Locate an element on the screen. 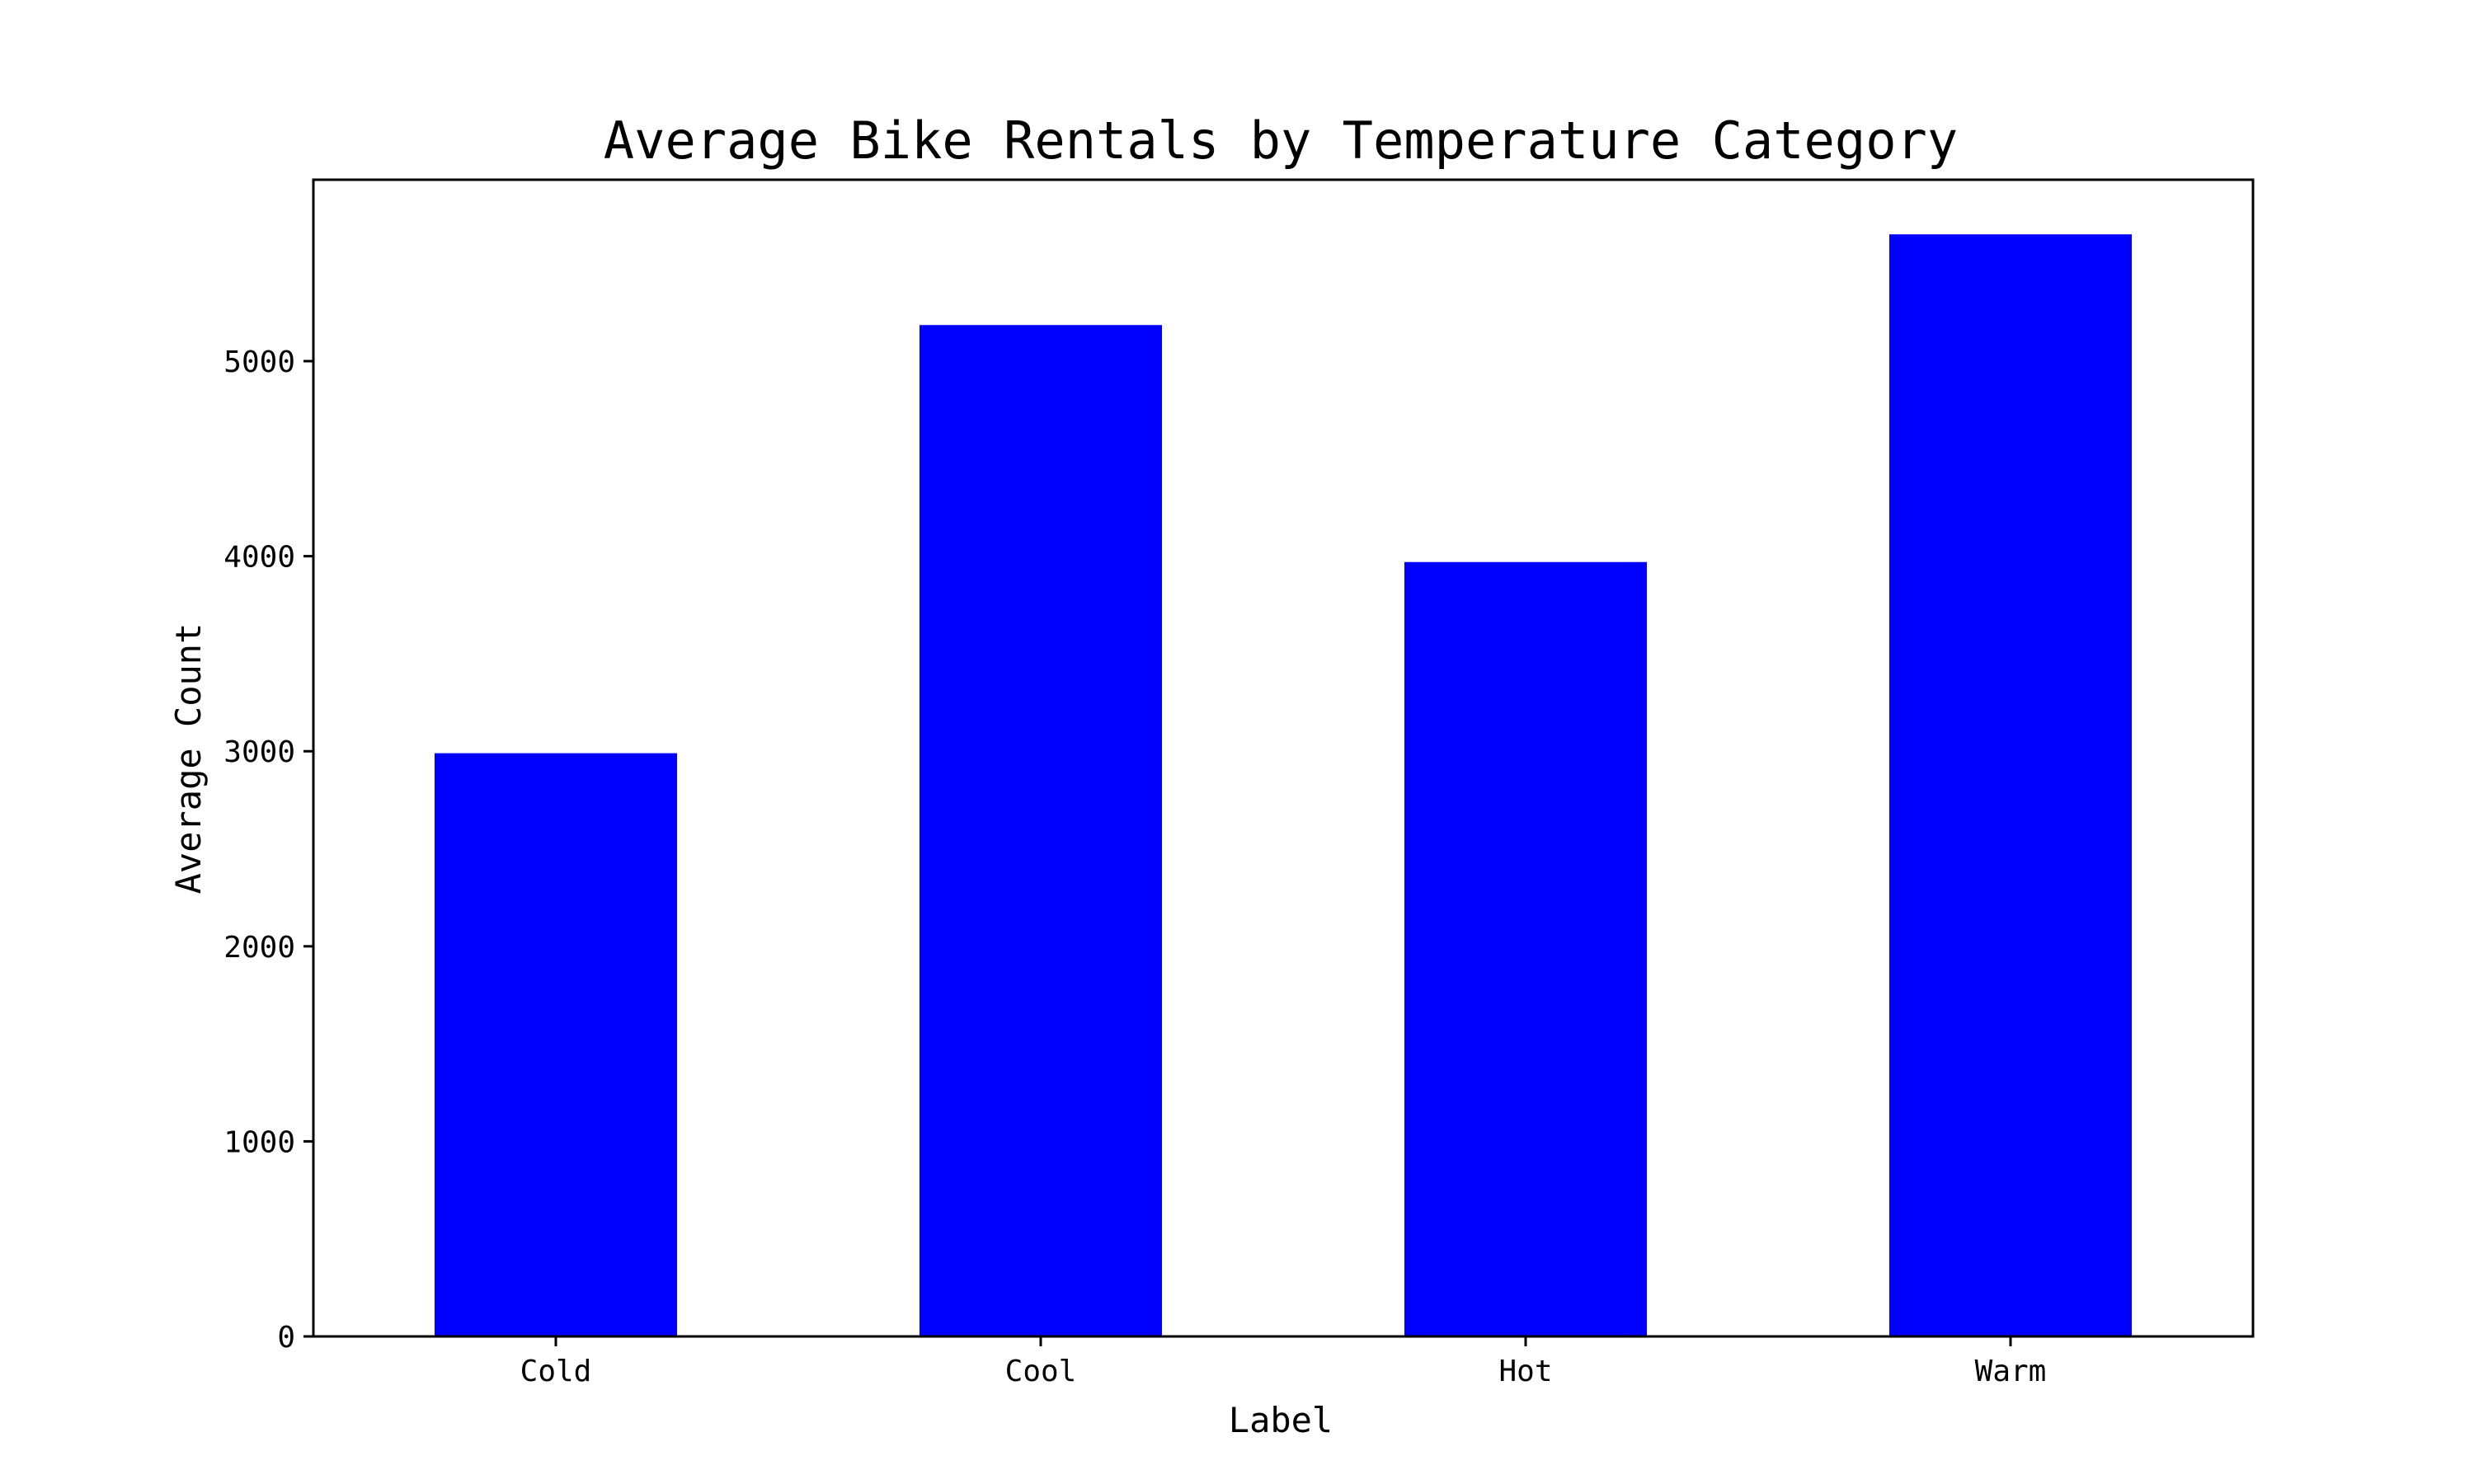 The height and width of the screenshot is (1484, 2474). x-tick-label: Hot is located at coordinates (1525, 1371).